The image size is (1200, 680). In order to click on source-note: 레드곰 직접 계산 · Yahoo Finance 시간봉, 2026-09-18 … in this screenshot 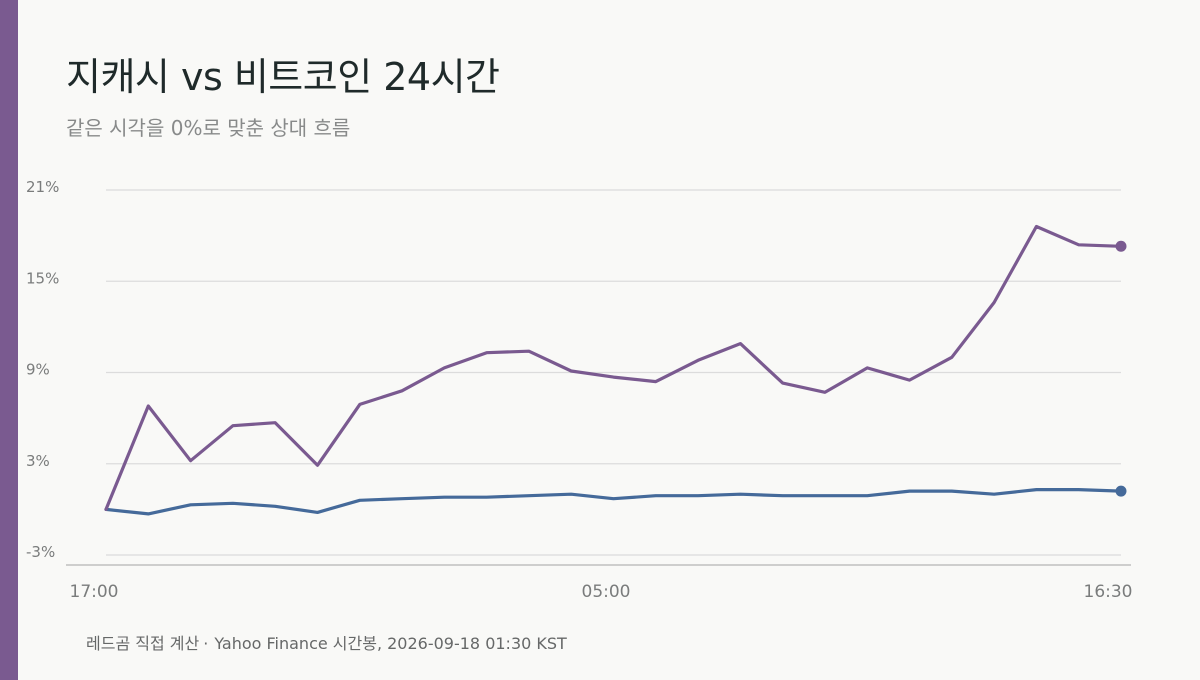, I will do `click(326, 642)`.